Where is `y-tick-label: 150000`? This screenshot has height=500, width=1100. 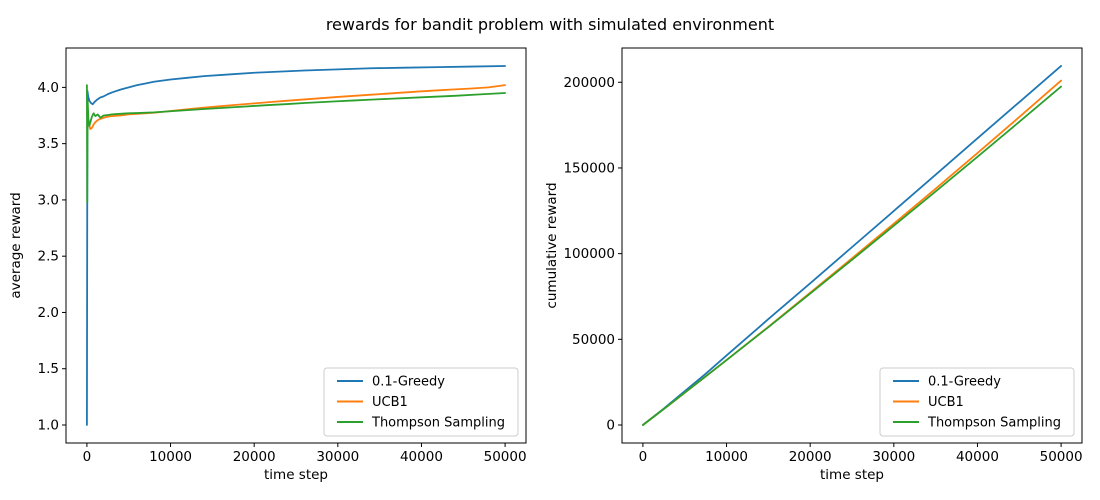
y-tick-label: 150000 is located at coordinates (589, 168).